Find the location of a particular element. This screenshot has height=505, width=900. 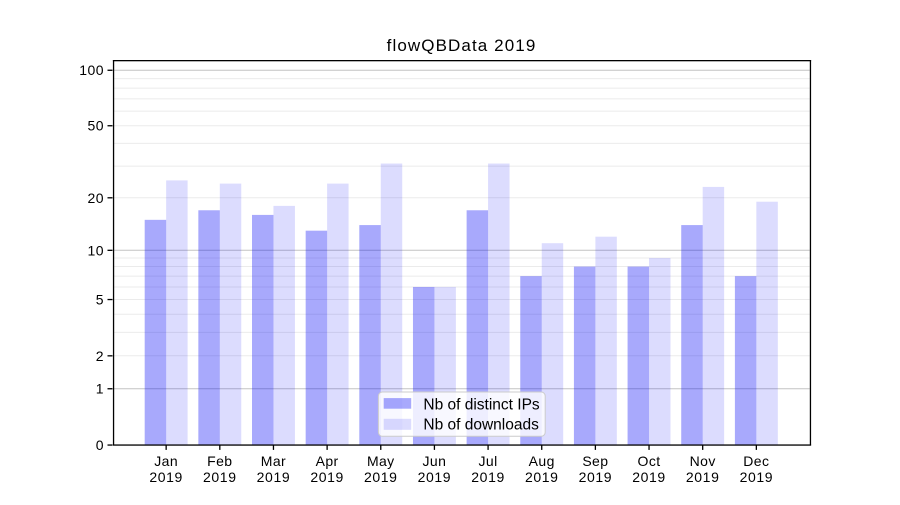

svg-text: Feb is located at coordinates (219, 461).